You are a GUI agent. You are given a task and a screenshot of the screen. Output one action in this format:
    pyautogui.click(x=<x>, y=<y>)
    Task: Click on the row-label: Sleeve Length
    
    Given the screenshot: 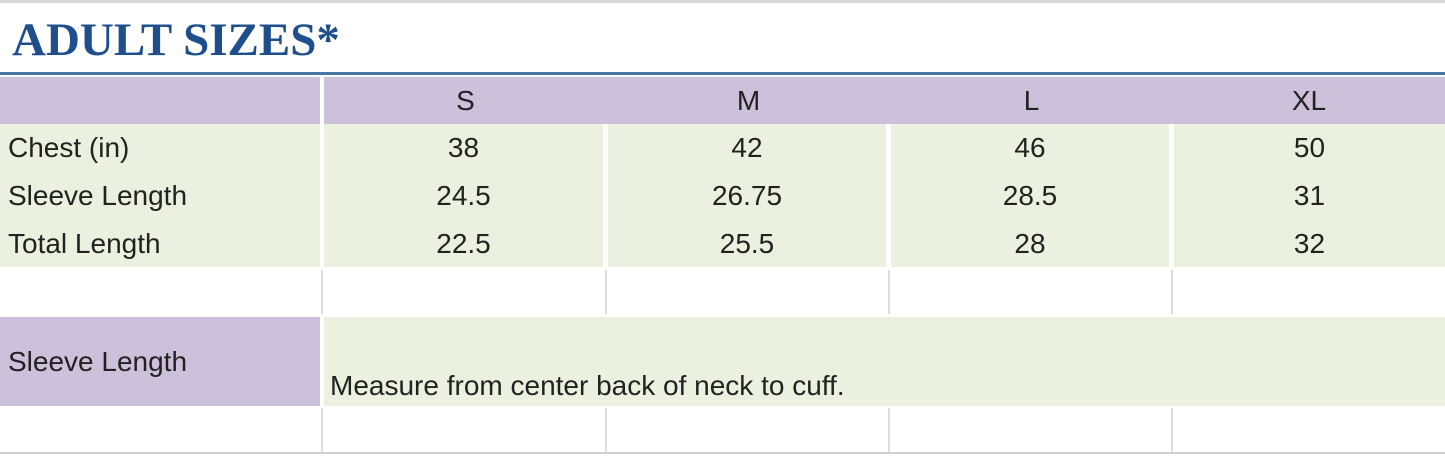 What is the action you would take?
    pyautogui.click(x=160, y=196)
    